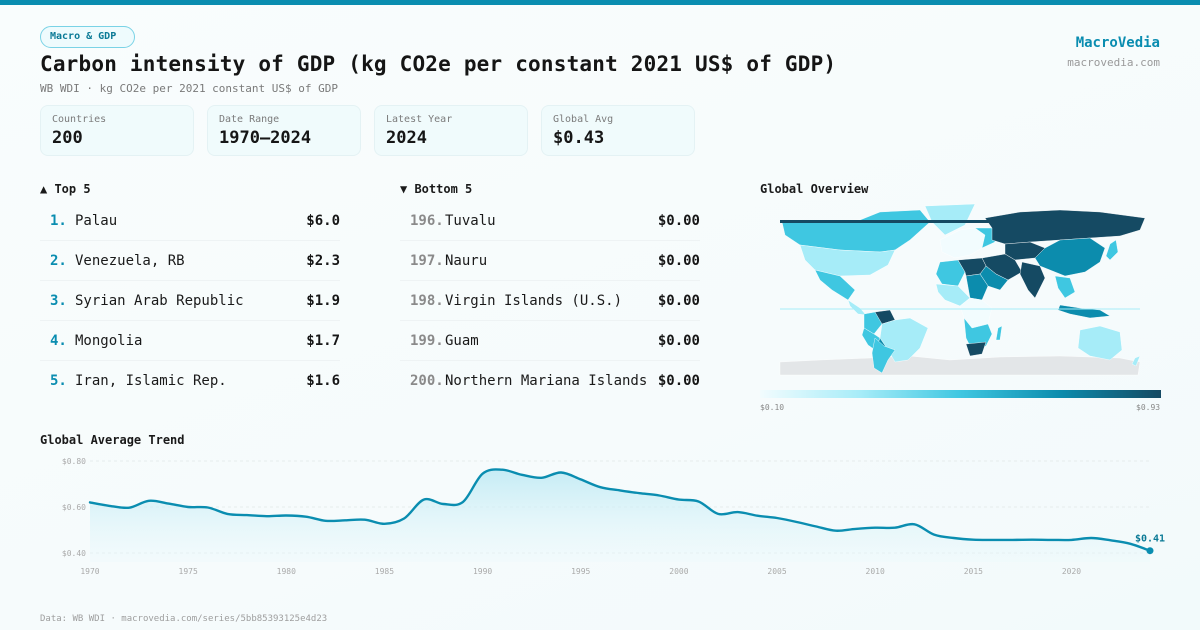  What do you see at coordinates (323, 221) in the screenshot?
I see `country-value: $6.0` at bounding box center [323, 221].